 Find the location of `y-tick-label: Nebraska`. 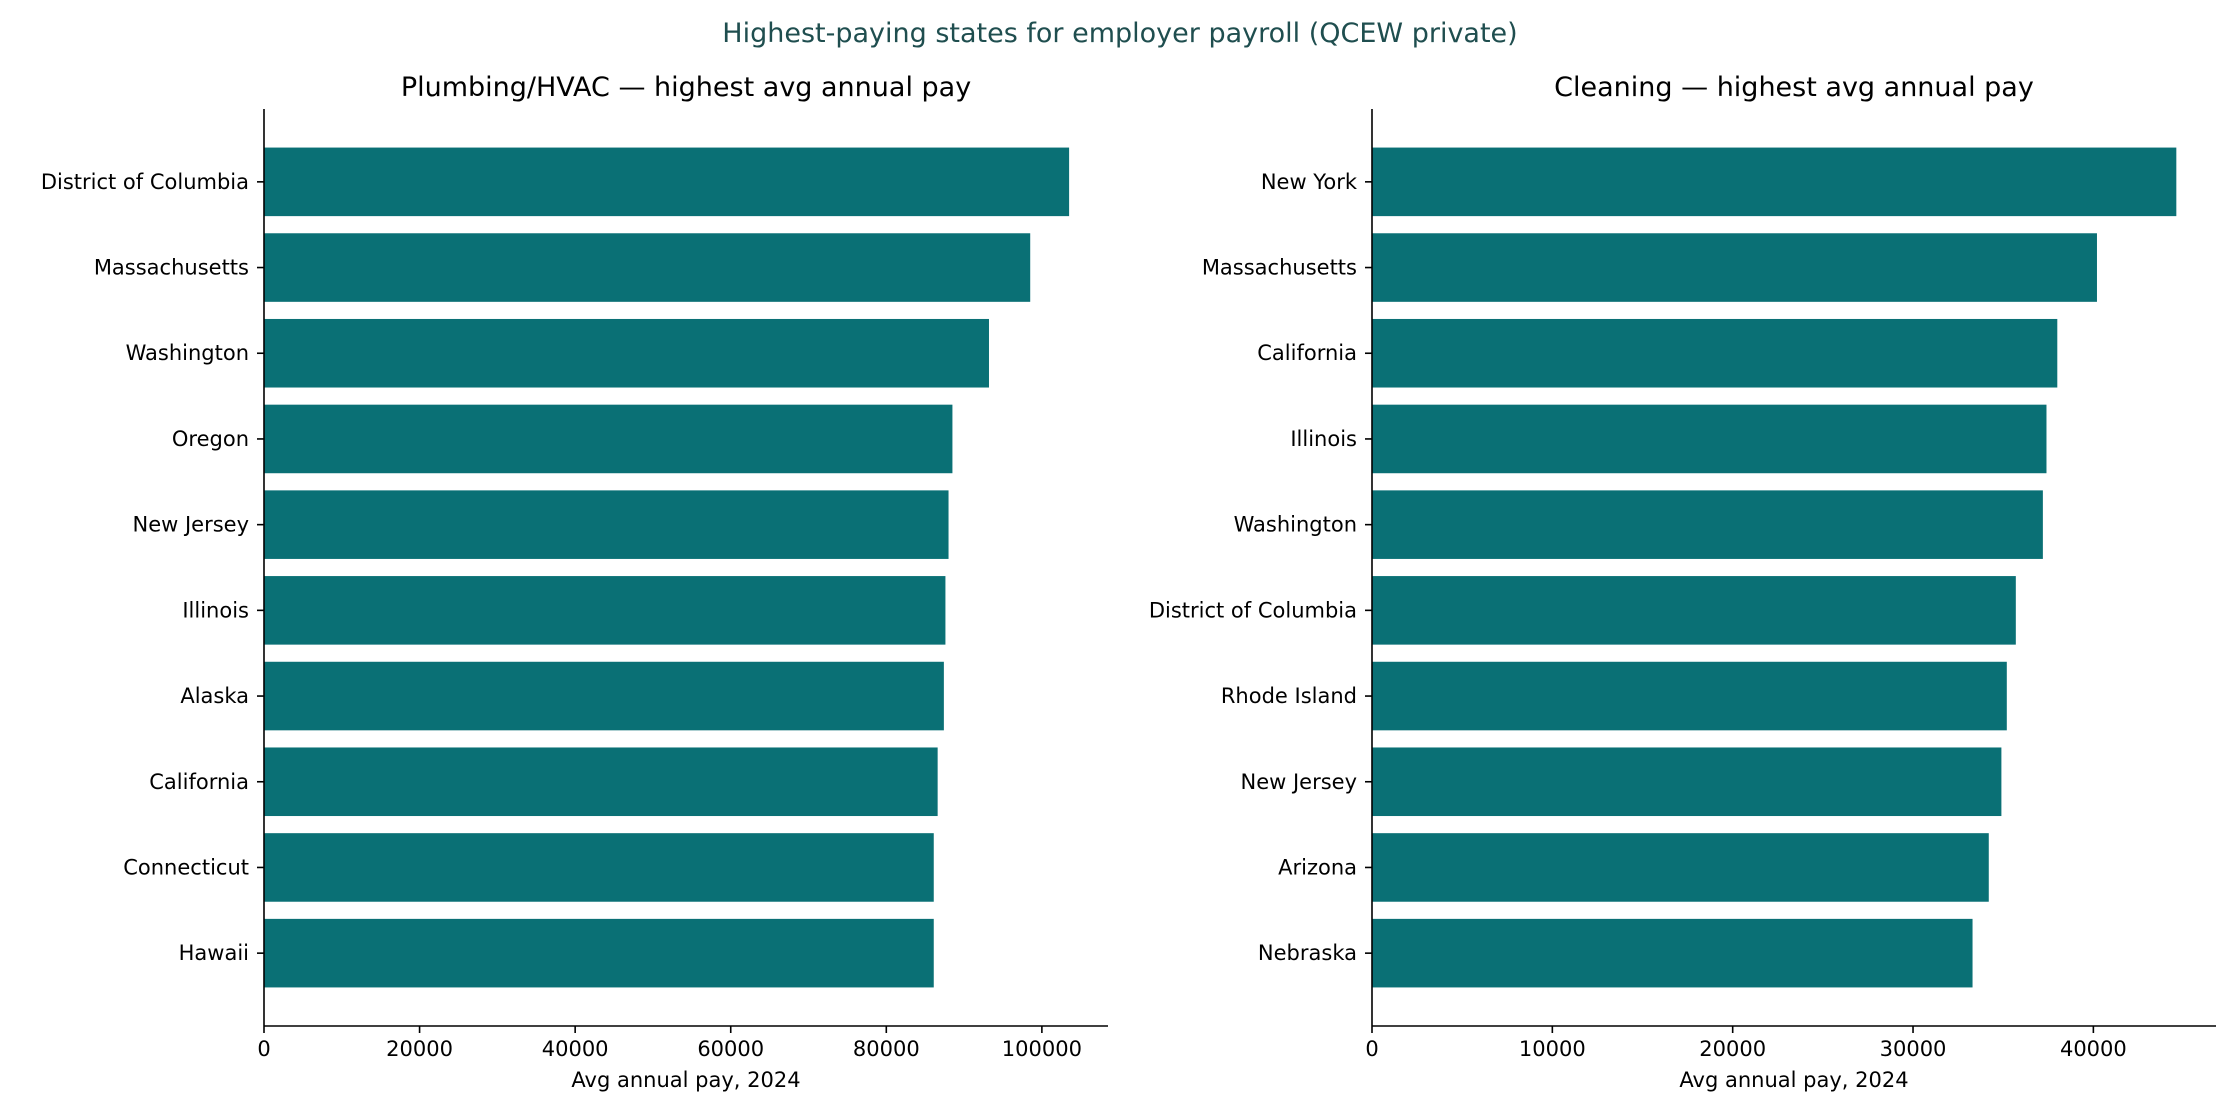

y-tick-label: Nebraska is located at coordinates (1307, 953).